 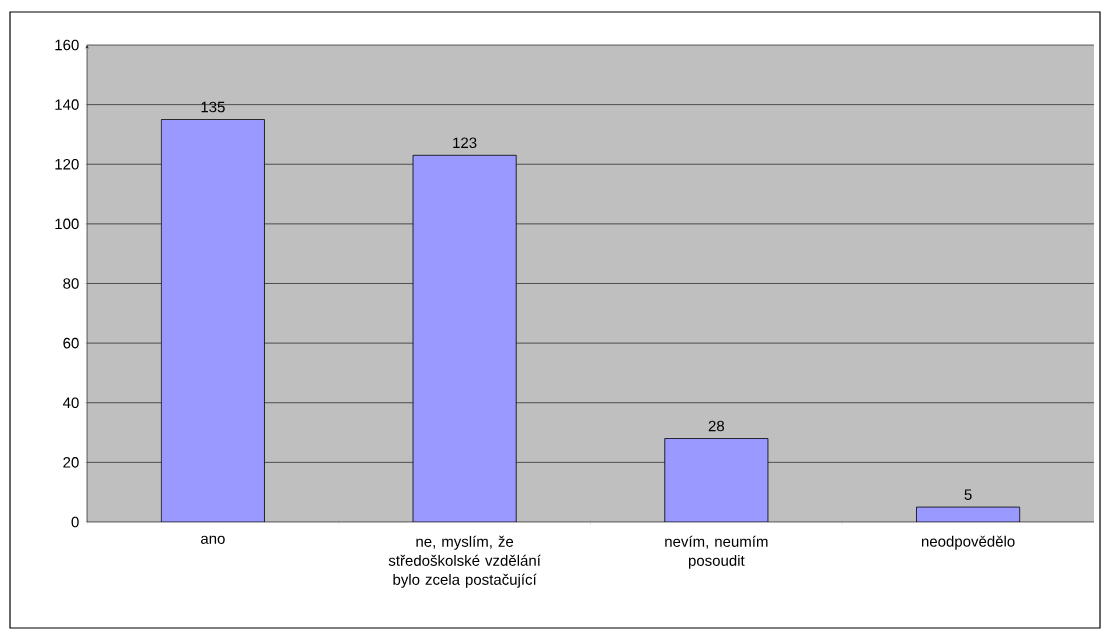 I want to click on y-tick-label: 20, so click(x=71, y=462).